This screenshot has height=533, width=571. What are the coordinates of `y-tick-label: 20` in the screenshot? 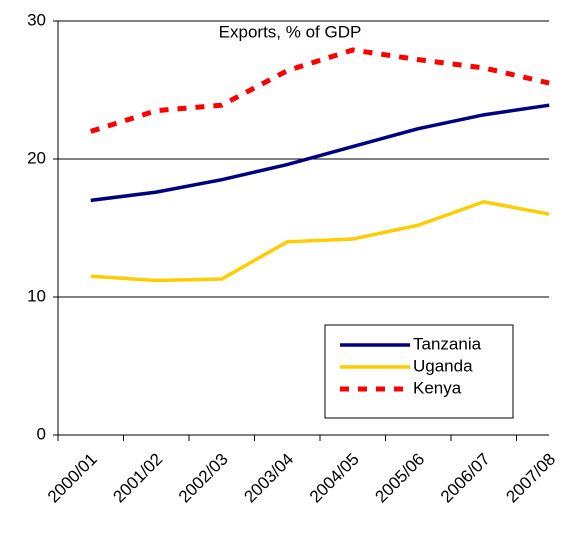 It's located at (36, 157).